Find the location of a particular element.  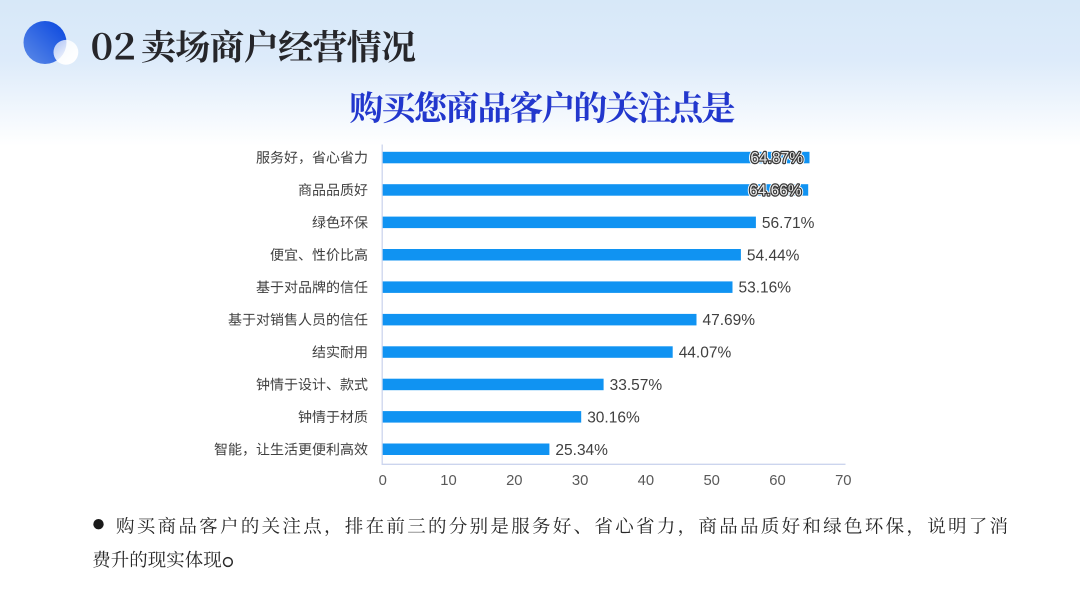

svg-text: 53.16% is located at coordinates (765, 288).